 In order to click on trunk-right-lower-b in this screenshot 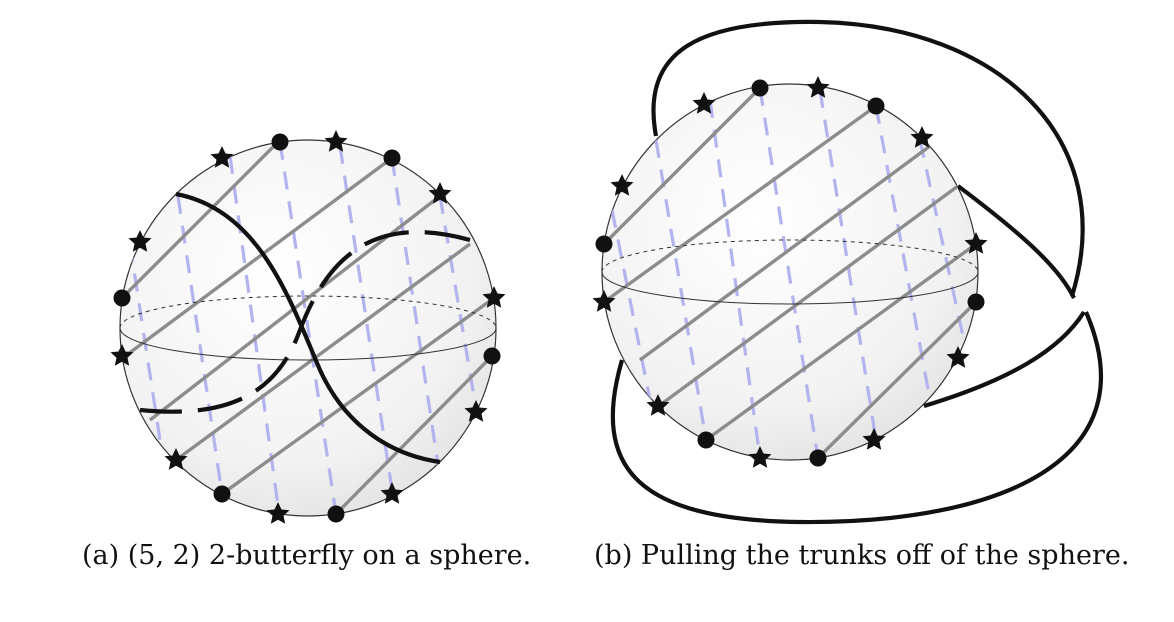, I will do `click(1004, 359)`.